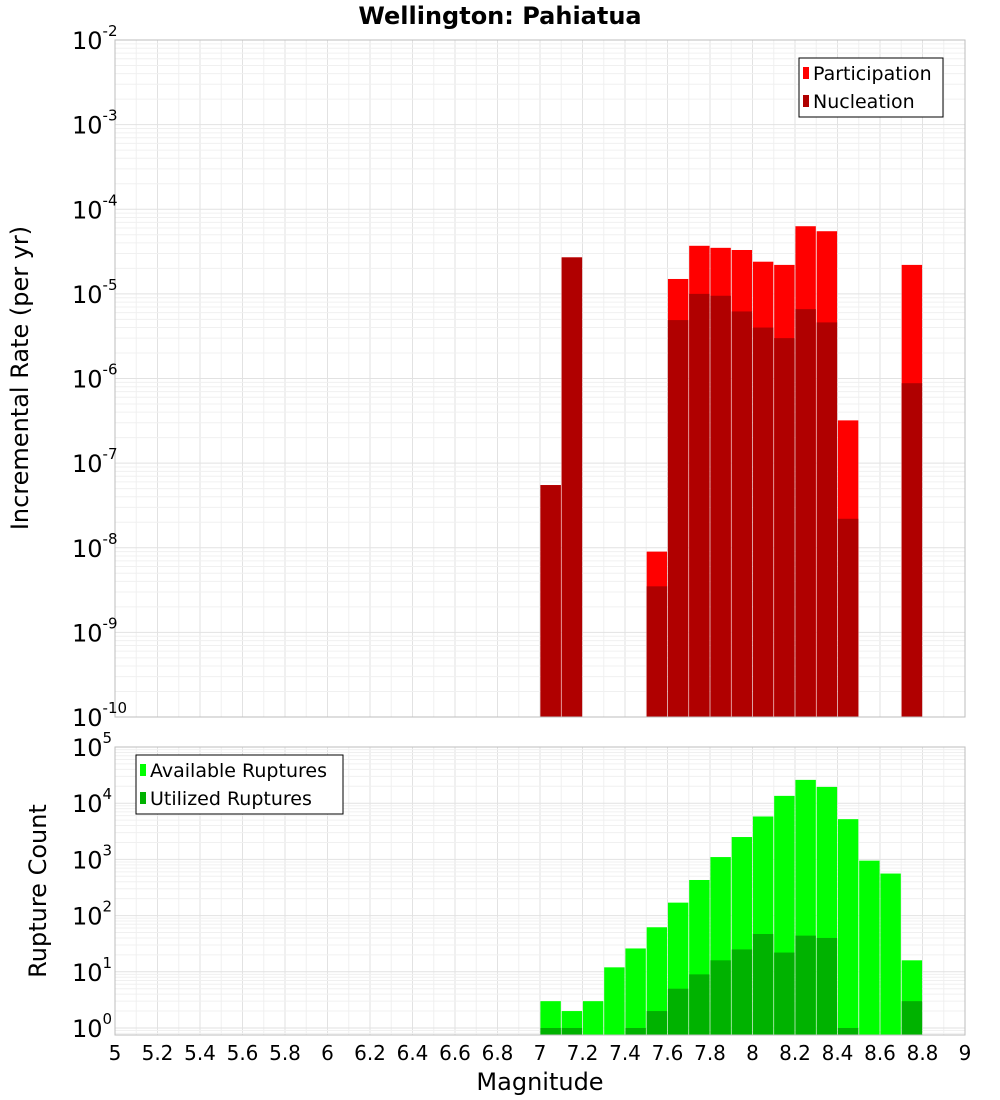  I want to click on nucleation-legend-swatch, so click(806, 101).